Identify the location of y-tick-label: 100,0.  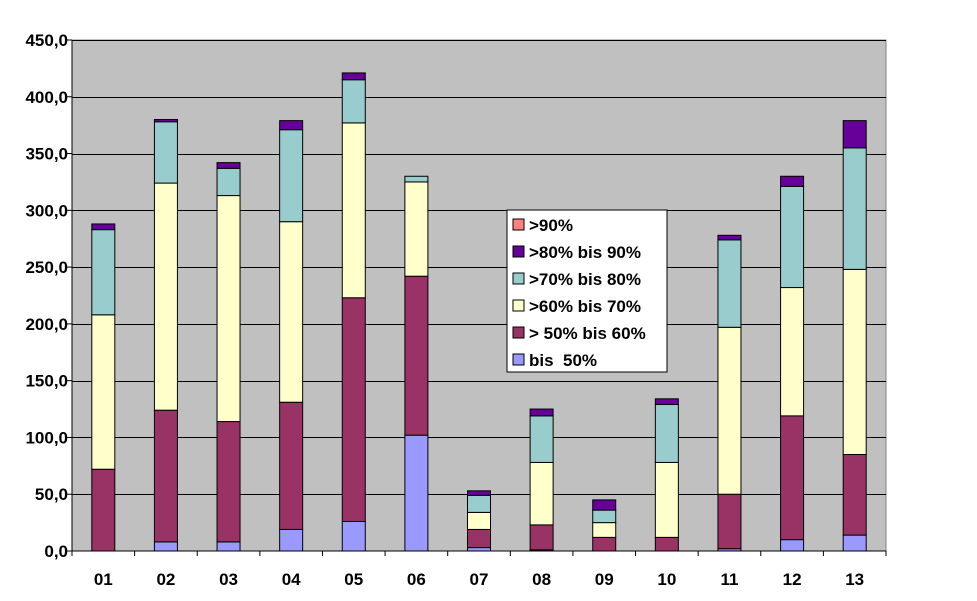
(46, 437).